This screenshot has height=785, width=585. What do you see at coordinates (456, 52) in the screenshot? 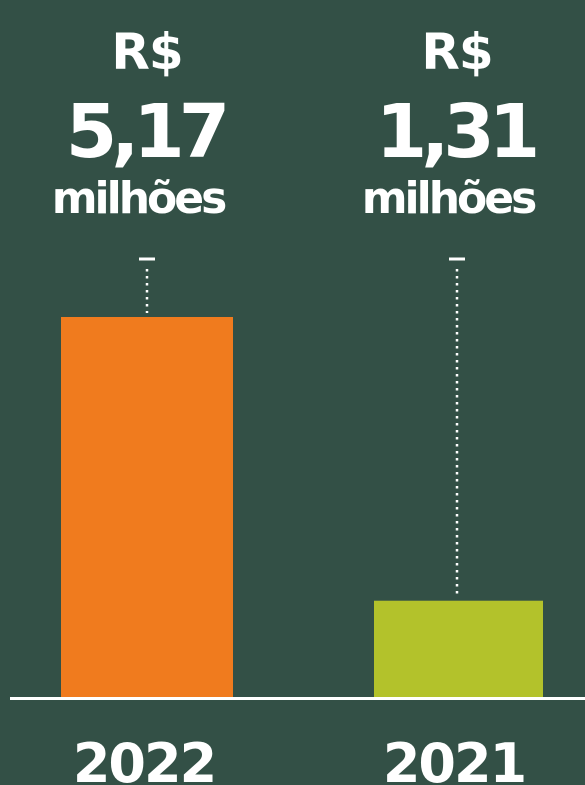
I see `currency-label-2021: R$` at bounding box center [456, 52].